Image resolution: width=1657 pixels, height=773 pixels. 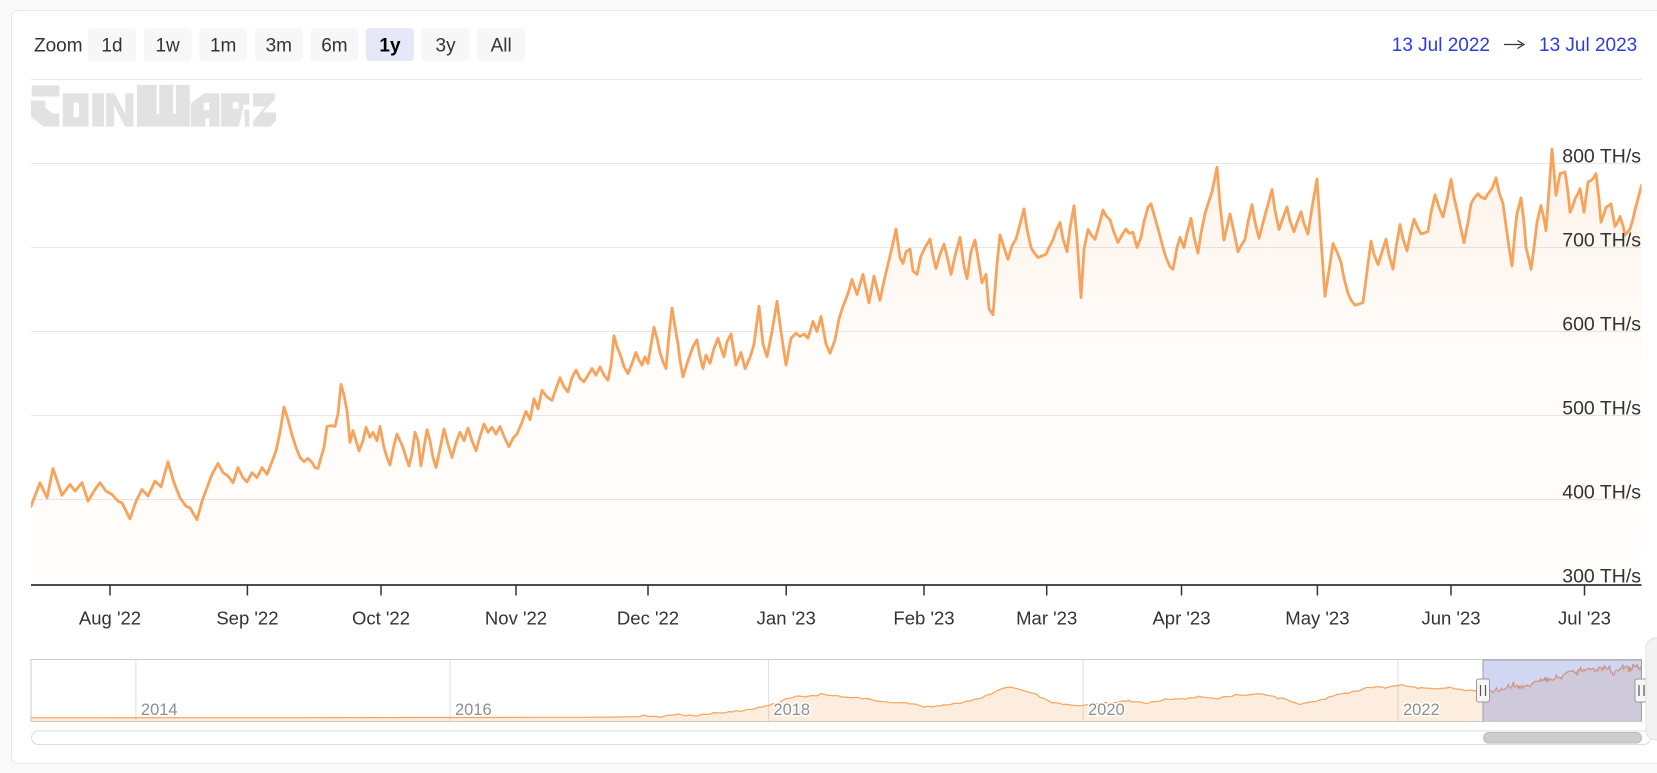 What do you see at coordinates (334, 46) in the screenshot?
I see `svg-text: 6m` at bounding box center [334, 46].